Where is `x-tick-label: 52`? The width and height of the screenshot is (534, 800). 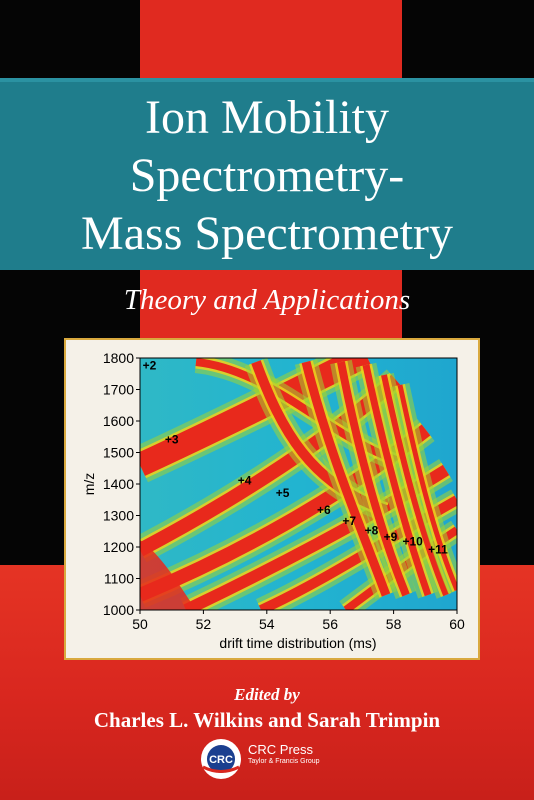
x-tick-label: 52 is located at coordinates (204, 624).